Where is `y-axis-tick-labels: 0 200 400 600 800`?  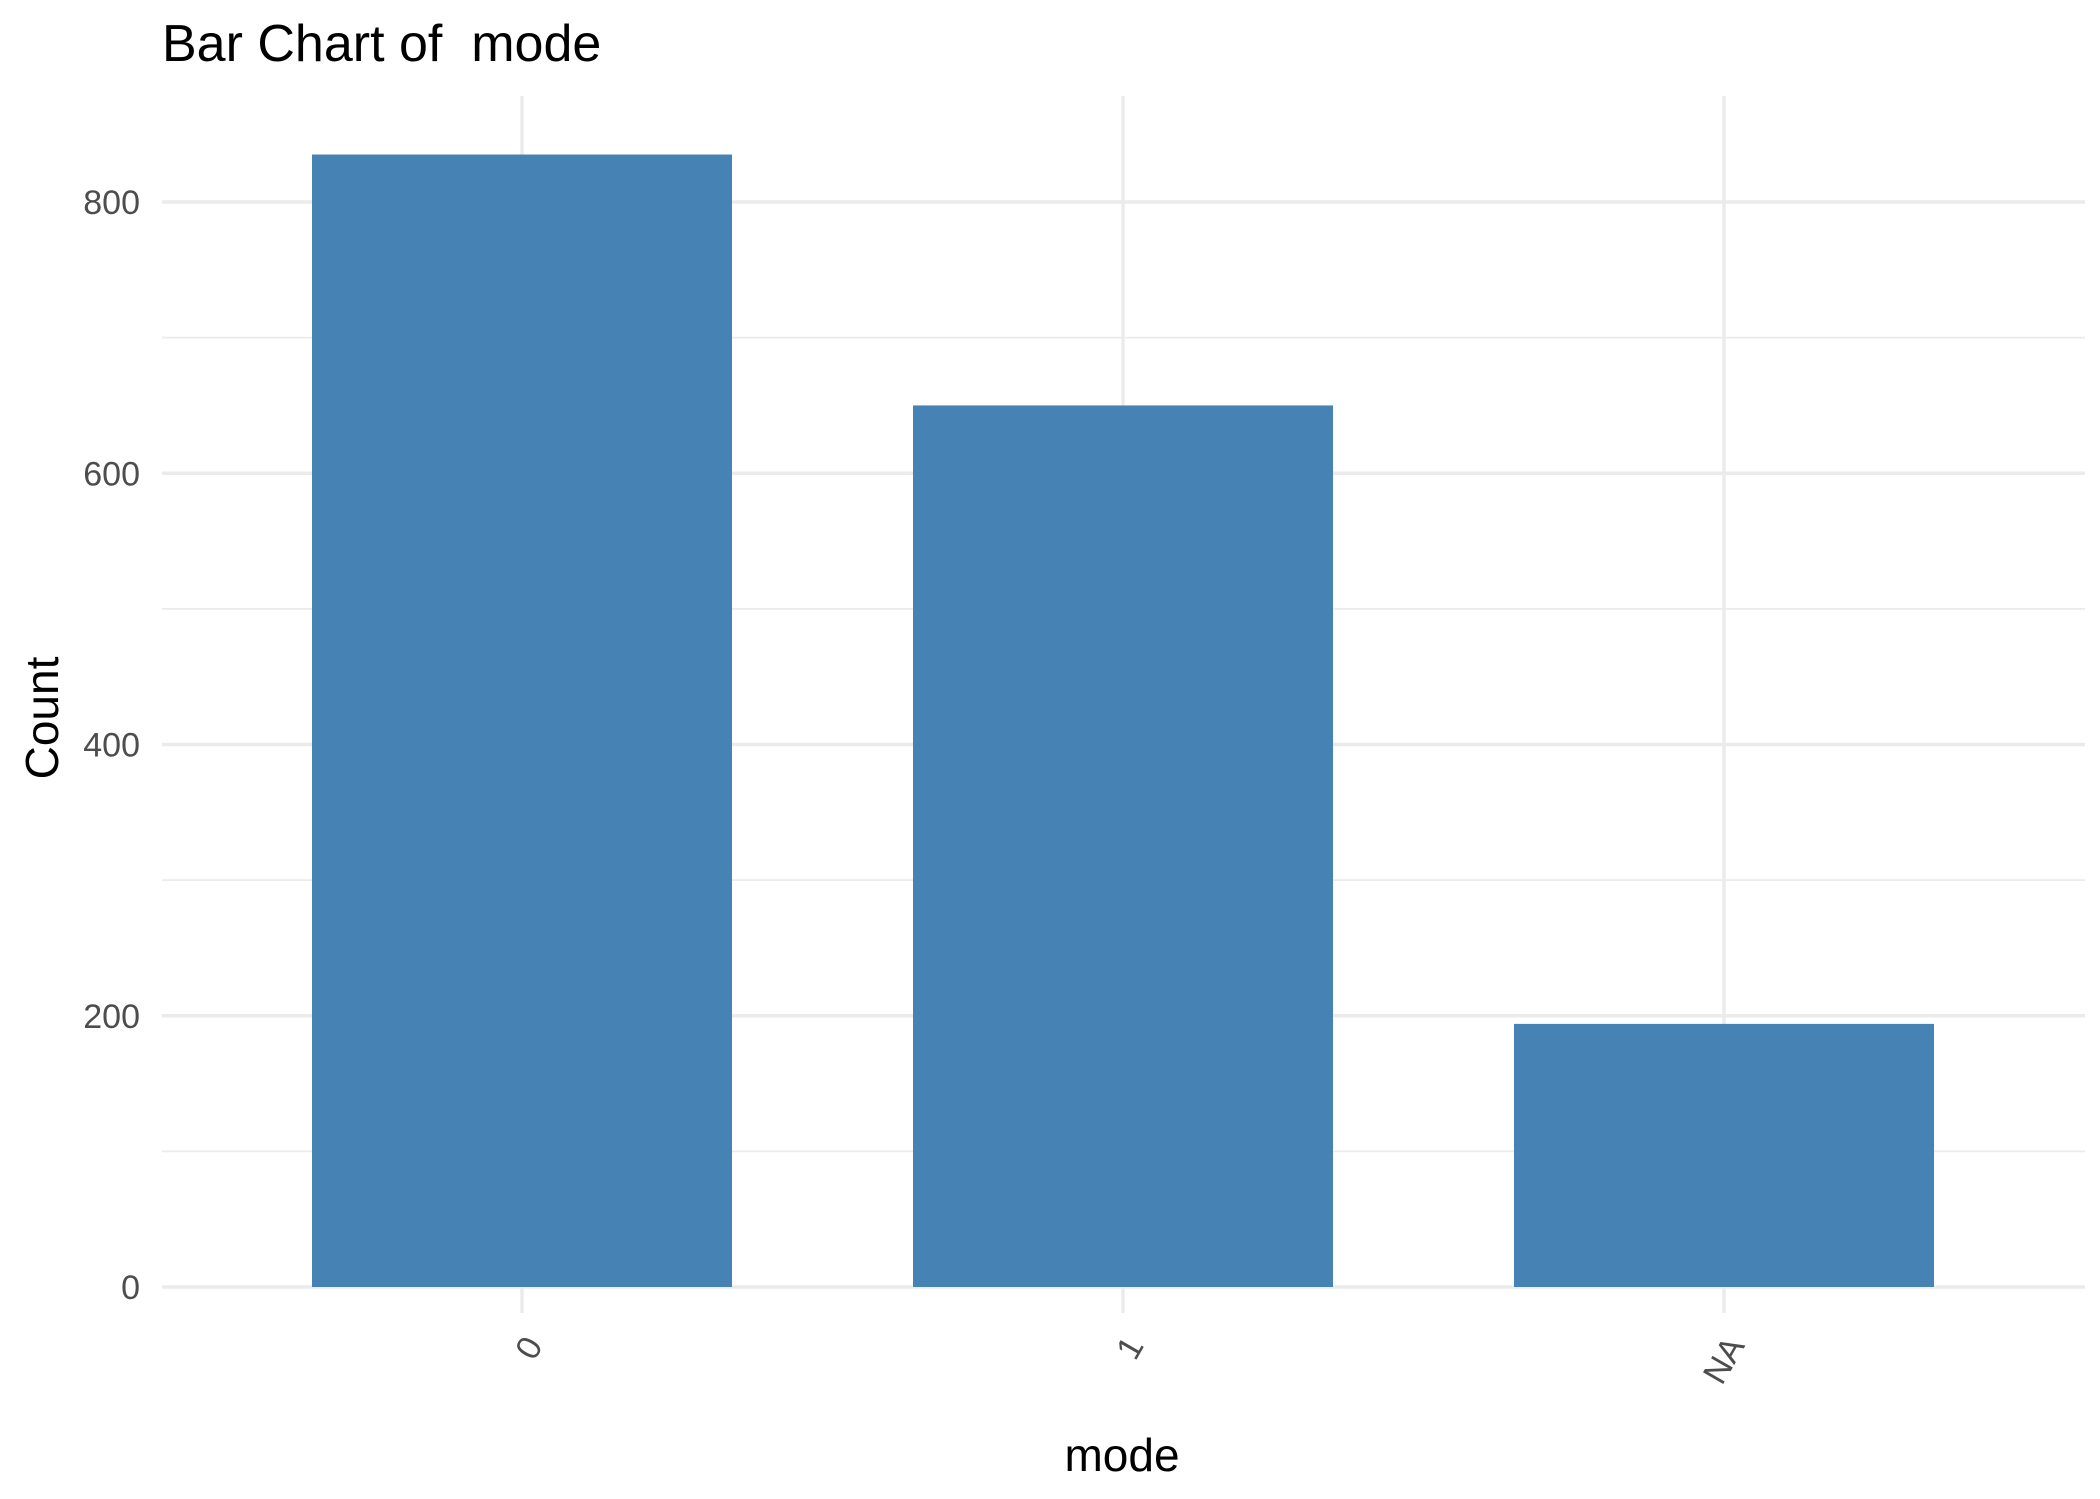 y-axis-tick-labels: 0 200 400 600 800 is located at coordinates (111, 745).